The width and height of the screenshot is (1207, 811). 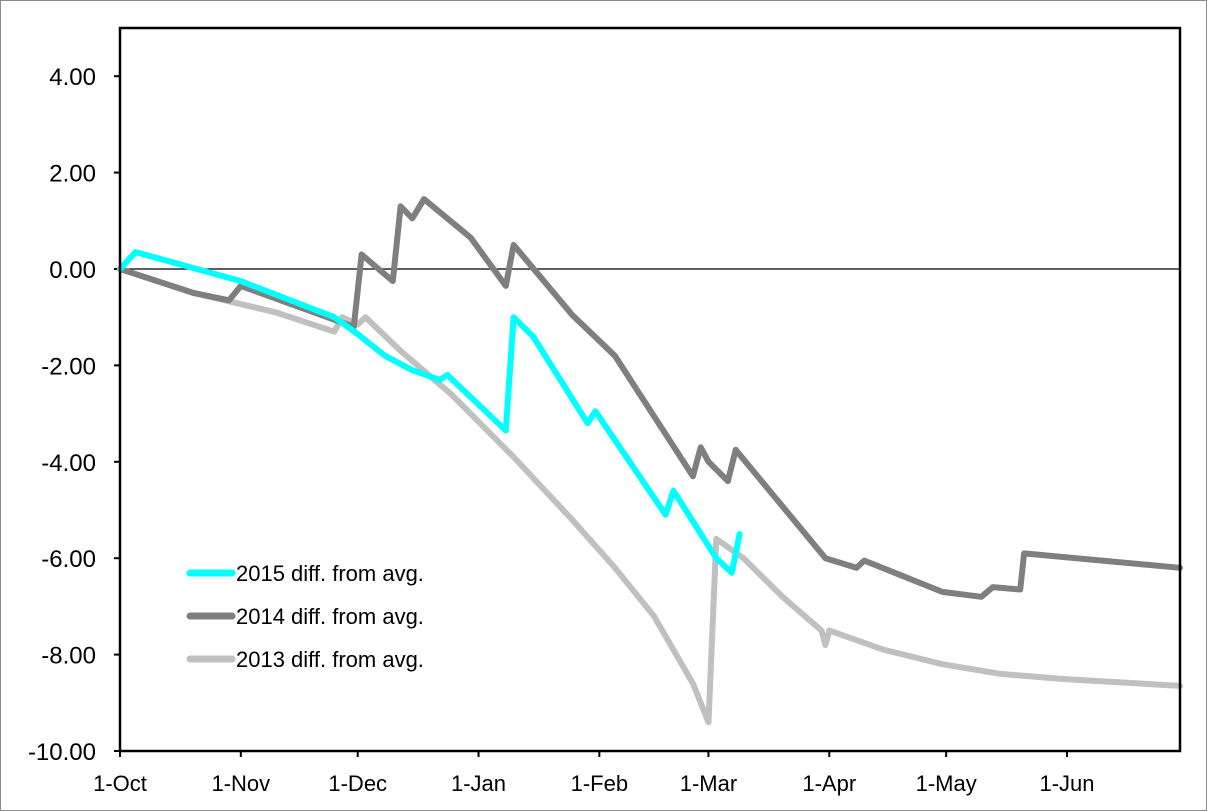 What do you see at coordinates (330, 573) in the screenshot?
I see `legend-label: 2015 diff. from avg.` at bounding box center [330, 573].